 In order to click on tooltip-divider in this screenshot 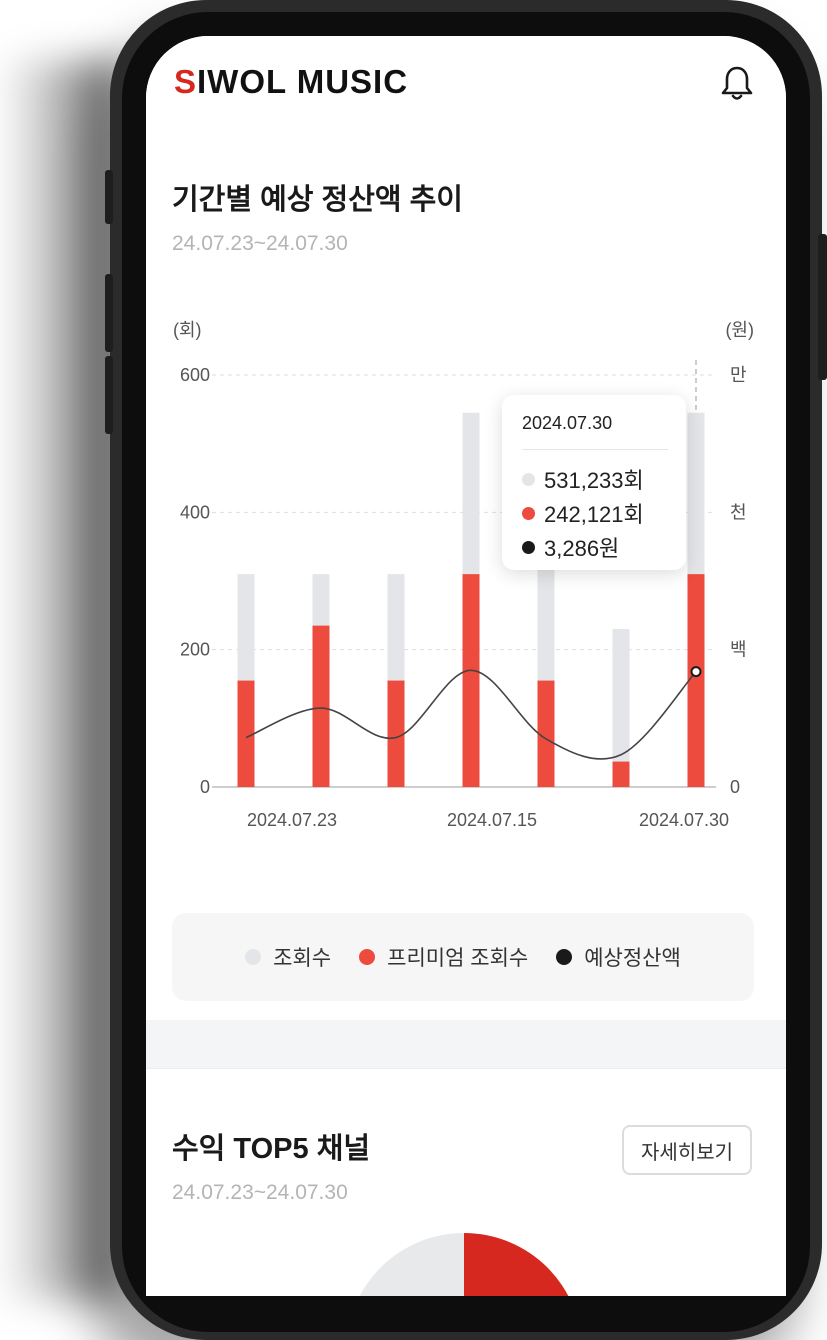, I will do `click(595, 449)`.